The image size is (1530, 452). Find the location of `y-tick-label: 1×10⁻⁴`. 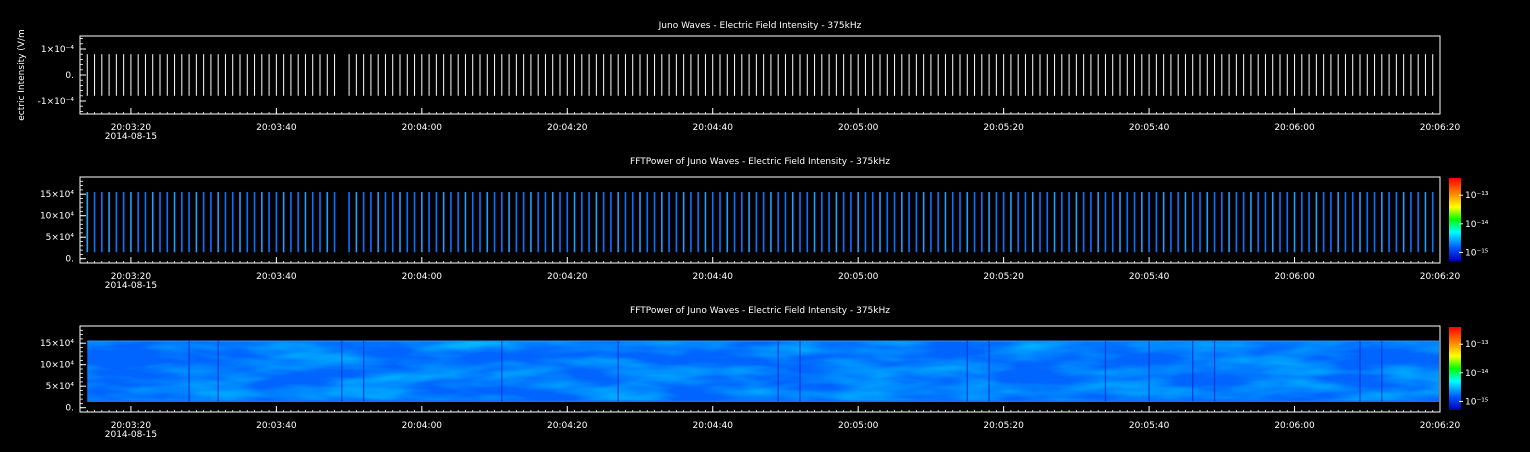

y-tick-label: 1×10⁻⁴ is located at coordinates (57, 50).